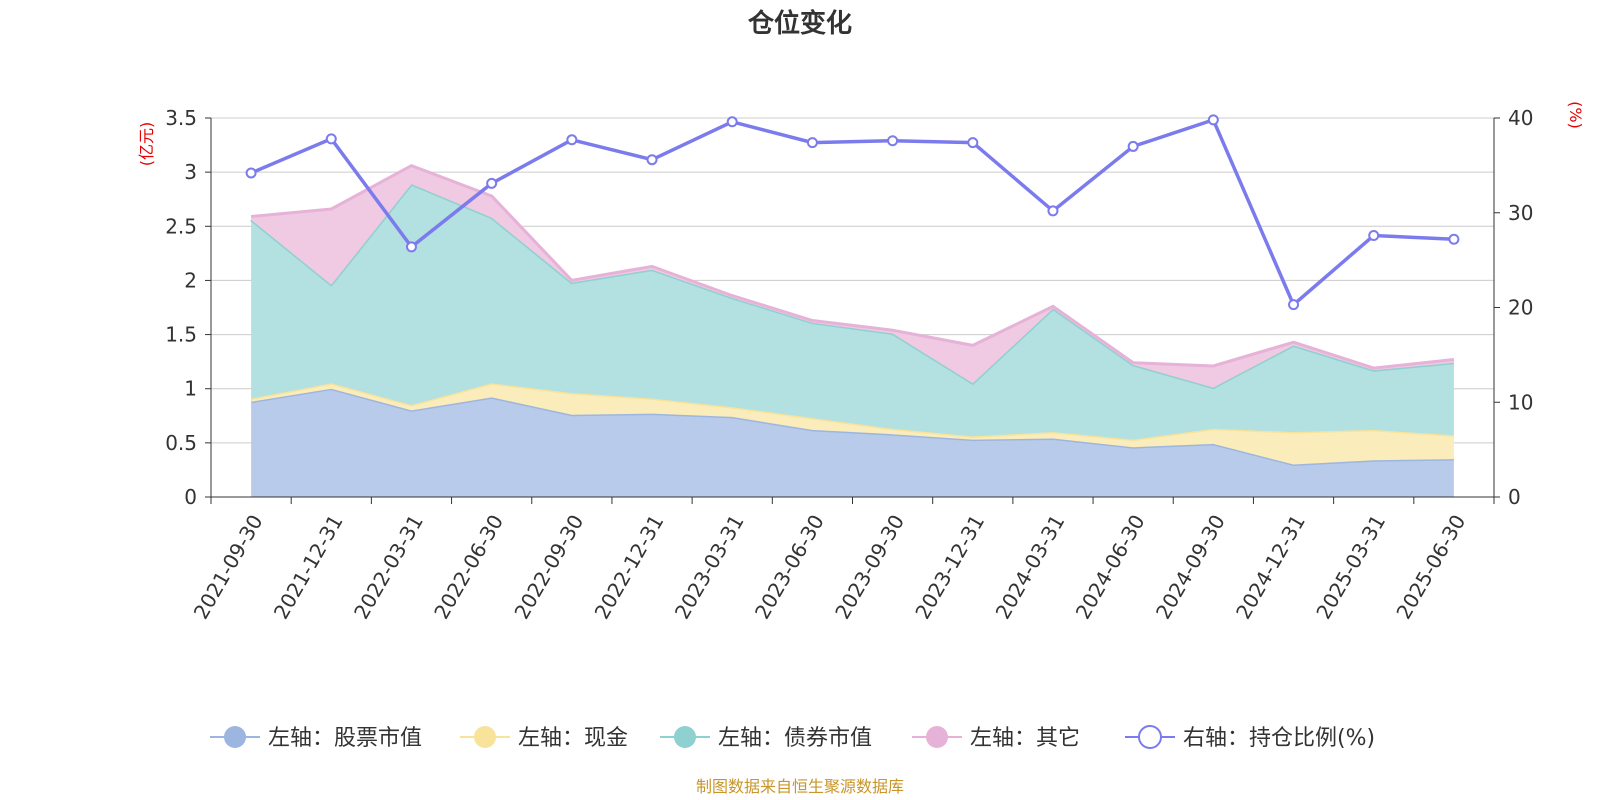  What do you see at coordinates (1575, 115) in the screenshot?
I see `right-axis-unit: (%)` at bounding box center [1575, 115].